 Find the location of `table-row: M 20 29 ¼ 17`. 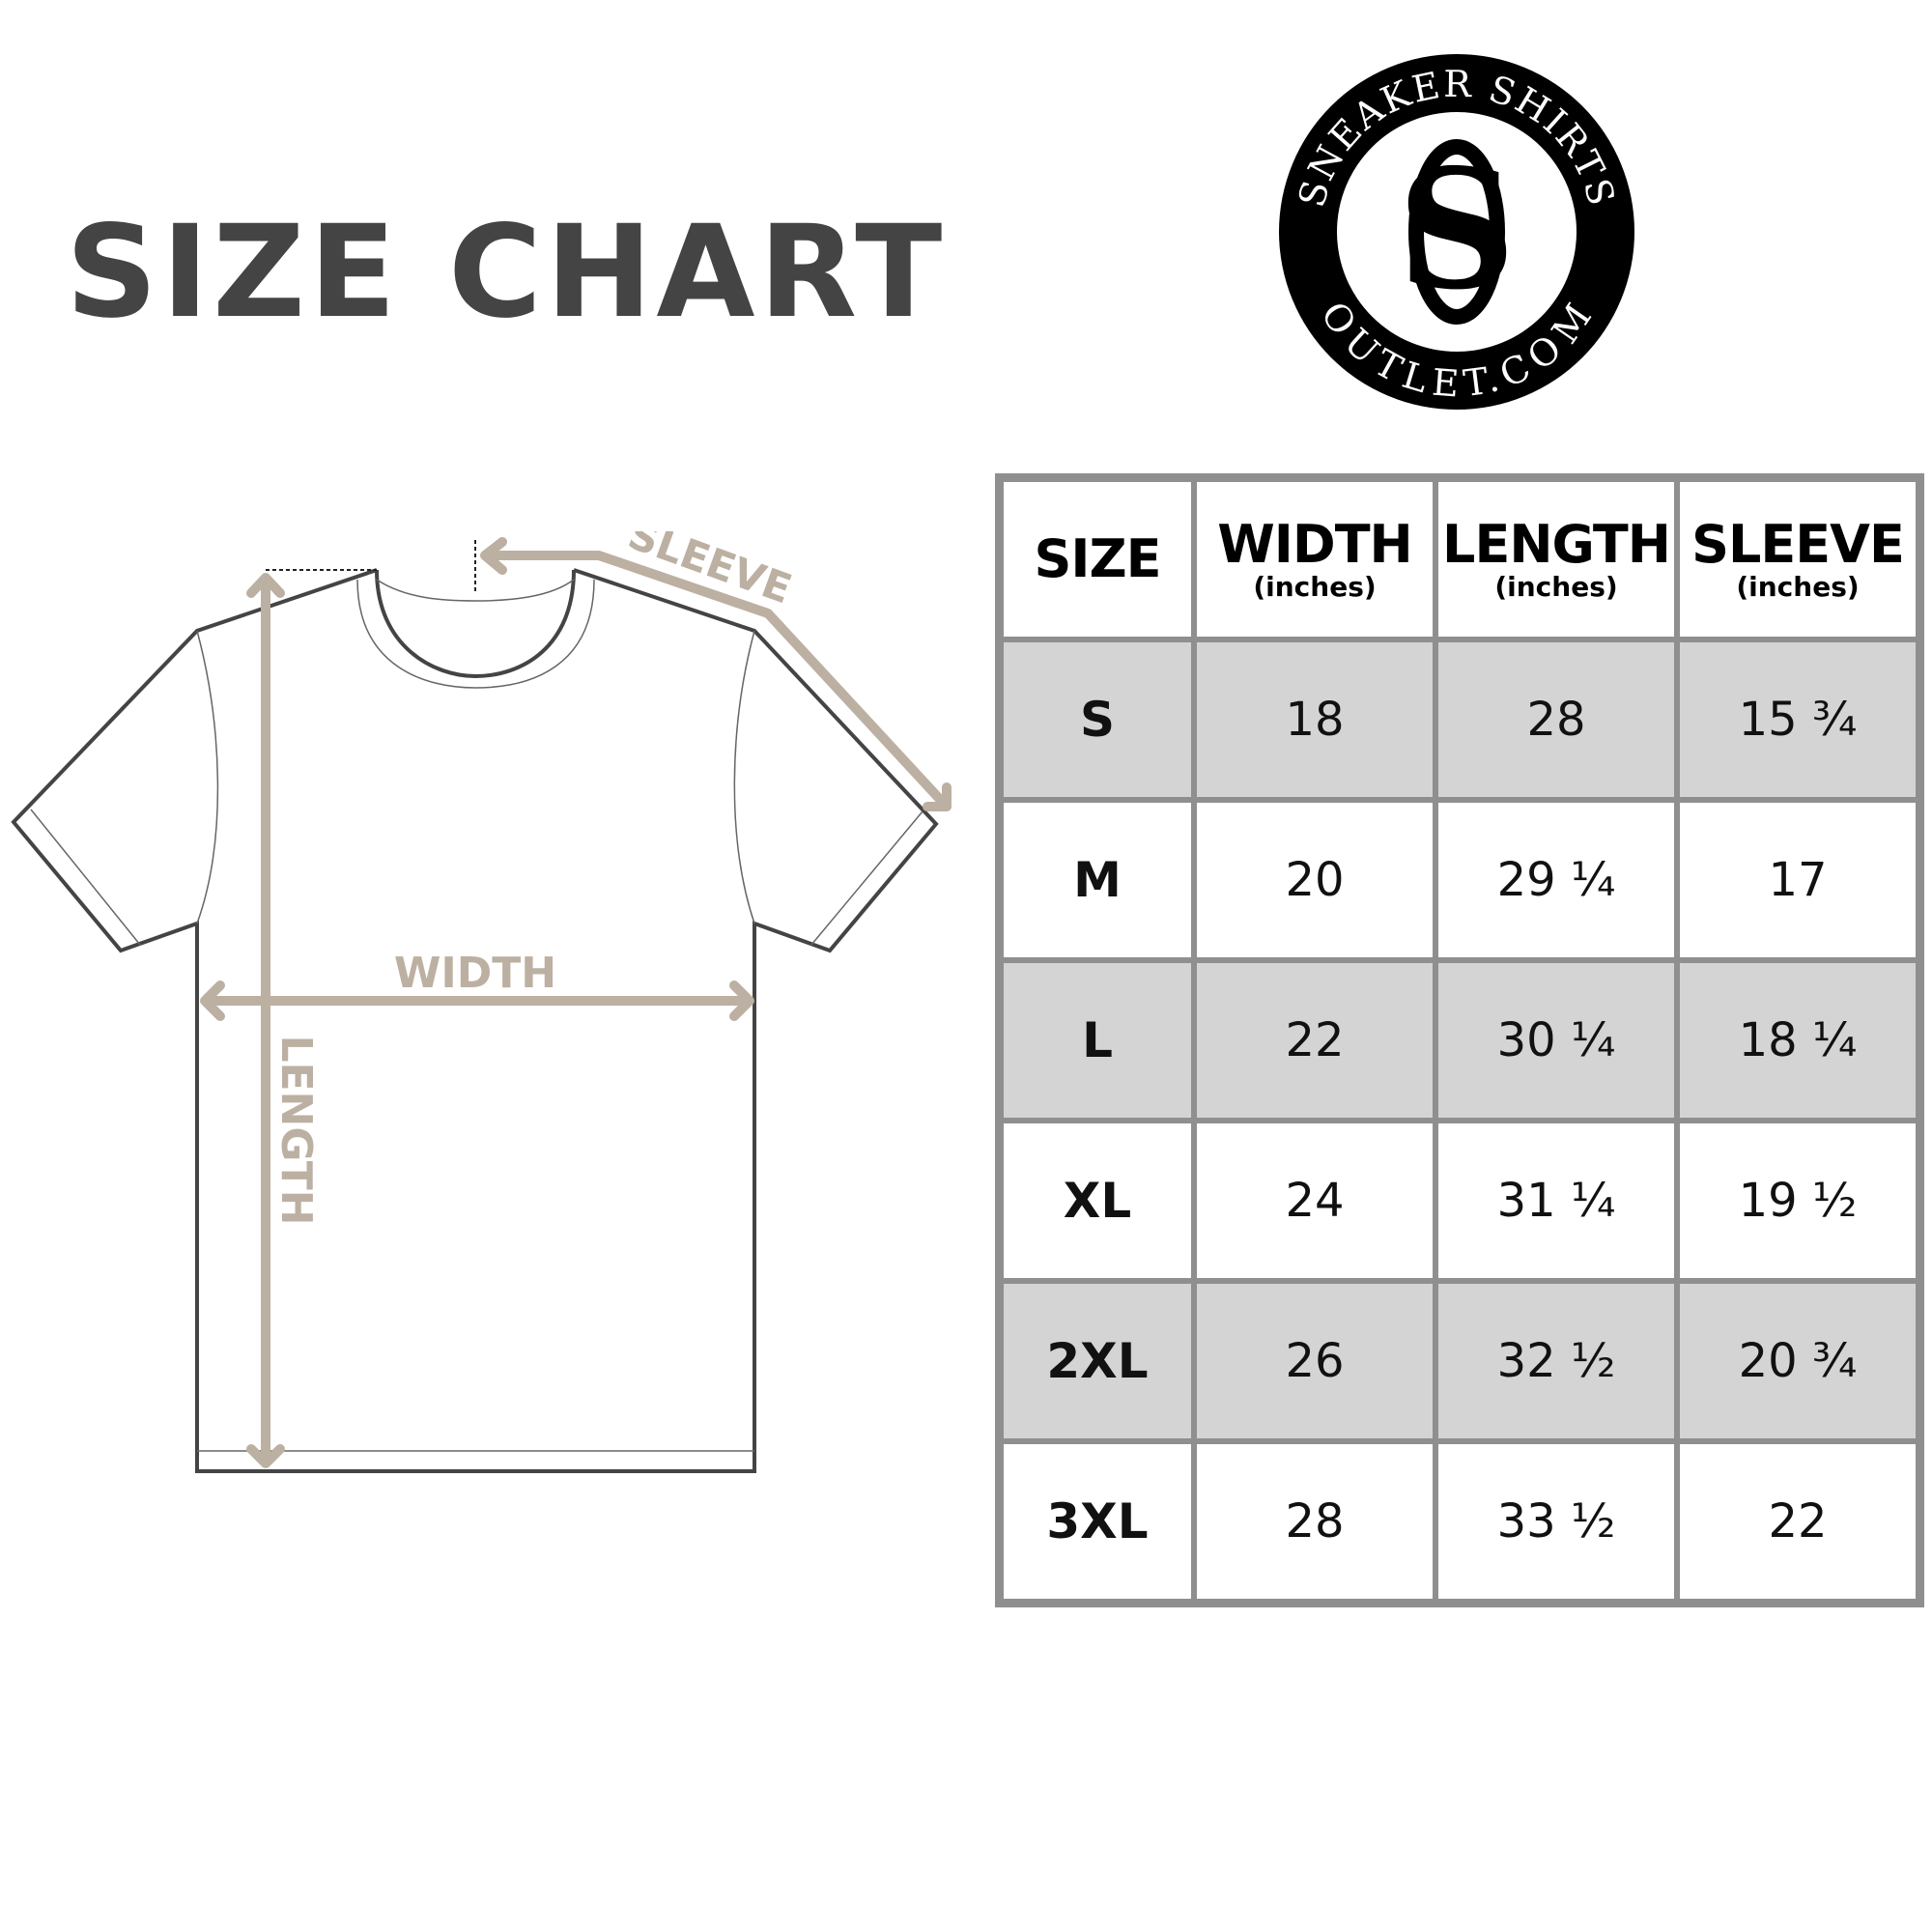

table-row: M 20 29 ¼ 17 is located at coordinates (1459, 880).